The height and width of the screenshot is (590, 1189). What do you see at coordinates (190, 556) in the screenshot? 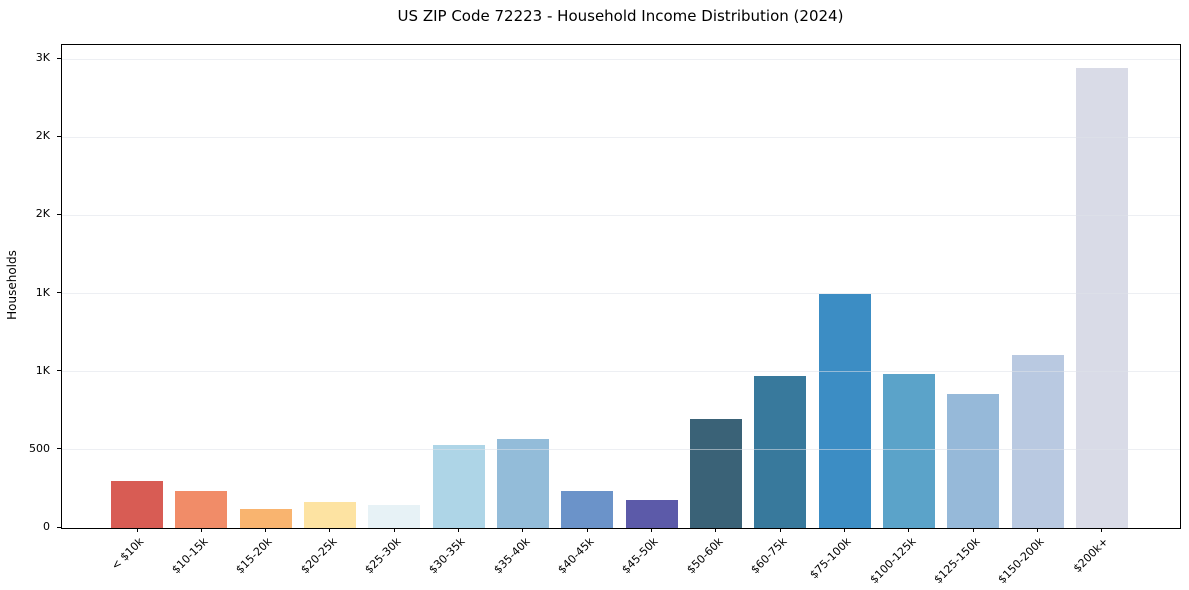
I see `x-tick-label: $10-15k` at bounding box center [190, 556].